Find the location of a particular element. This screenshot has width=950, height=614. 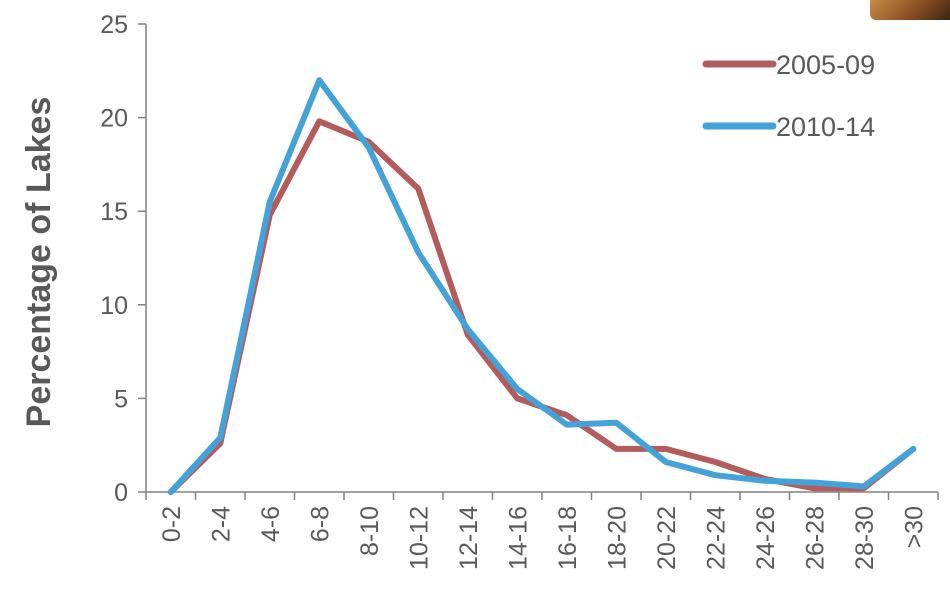

legend-label: 2010-14 is located at coordinates (825, 127).